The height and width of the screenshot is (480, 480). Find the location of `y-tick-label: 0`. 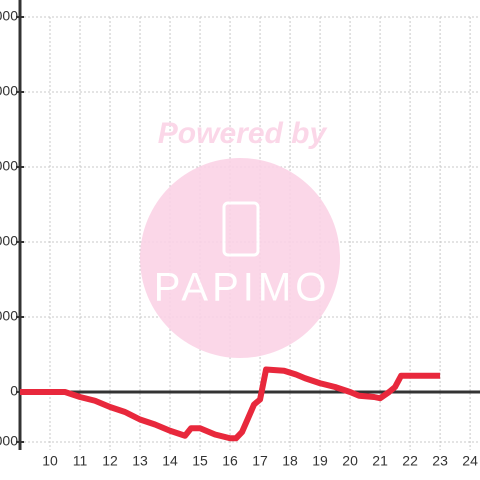

y-tick-label: 0 is located at coordinates (14, 391).